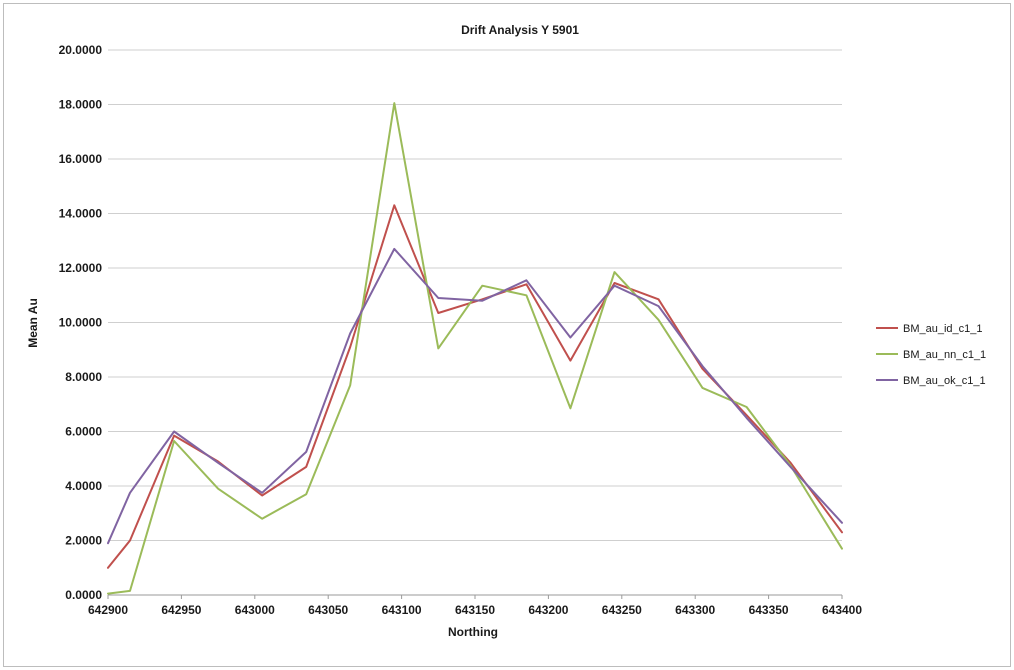 The width and height of the screenshot is (1014, 670). Describe the element at coordinates (944, 355) in the screenshot. I see `legend-label: BM_au_nn_c1_1` at that location.